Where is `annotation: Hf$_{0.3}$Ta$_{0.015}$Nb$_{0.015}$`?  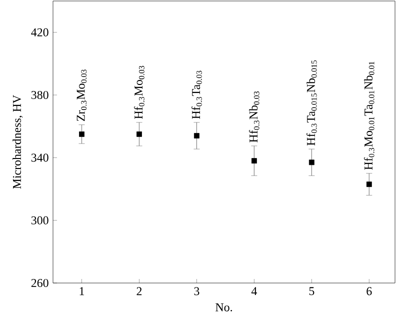 annotation: Hf$_{0.3}$Ta$_{0.015}$Nb$_{0.015}$ is located at coordinates (311, 103).